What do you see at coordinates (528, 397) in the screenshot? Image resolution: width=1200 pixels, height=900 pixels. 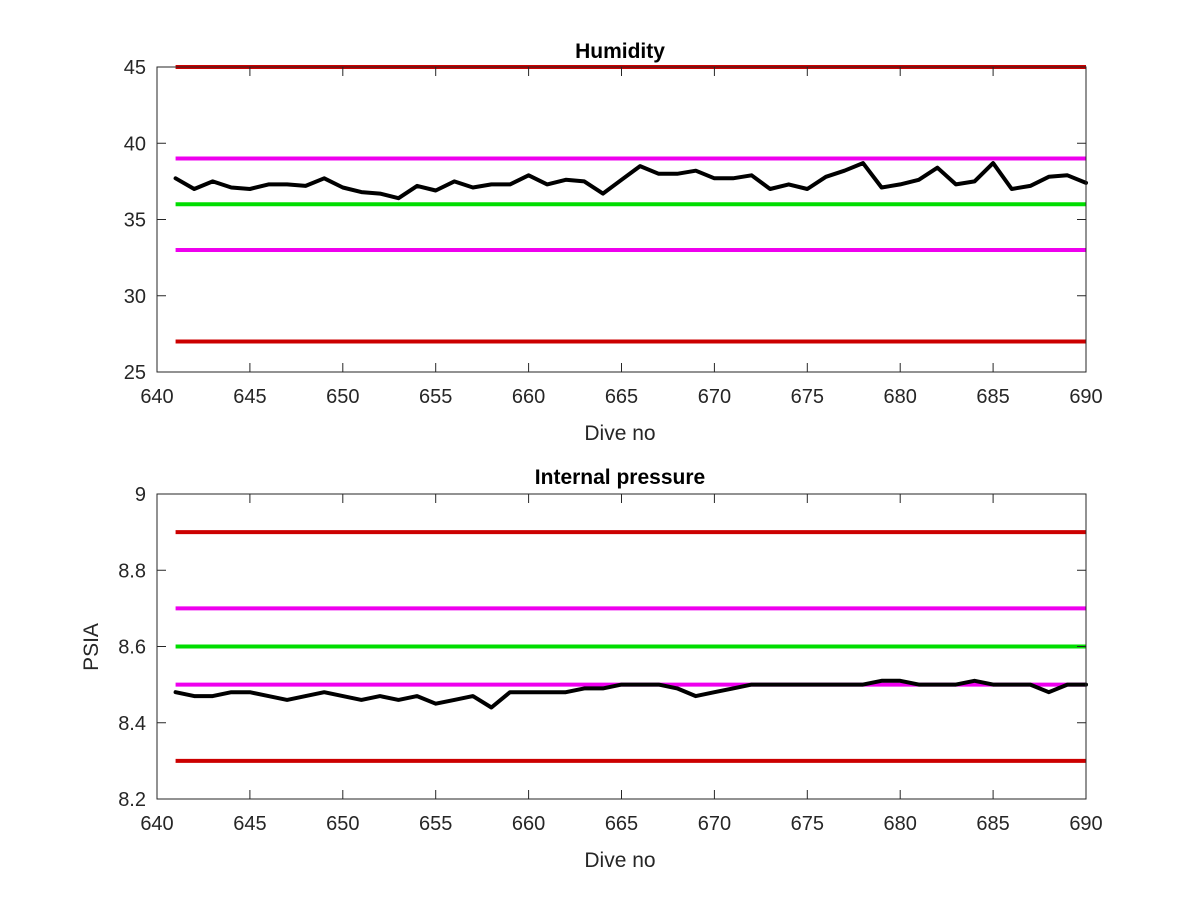 I see `humidity-x-tick-label: 660` at bounding box center [528, 397].